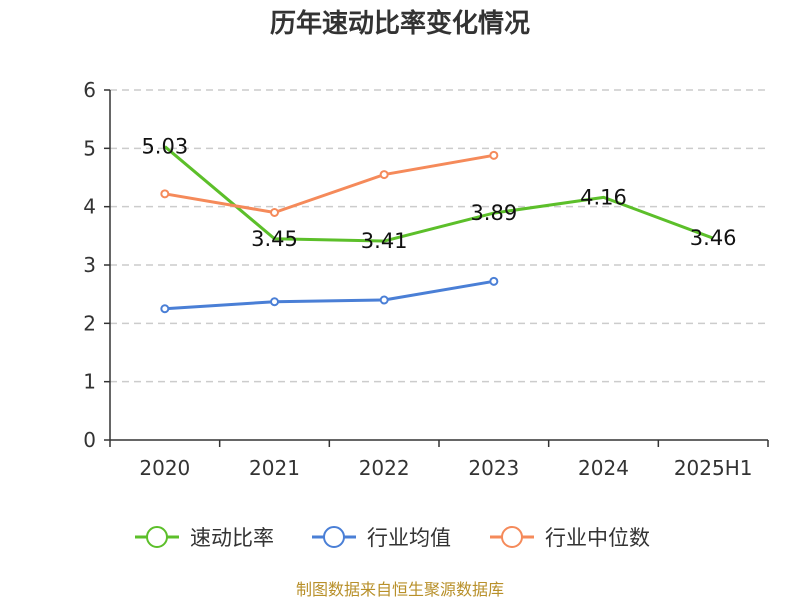 Image resolution: width=800 pixels, height=600 pixels. What do you see at coordinates (409, 538) in the screenshot?
I see `legend-label: 行业均值` at bounding box center [409, 538].